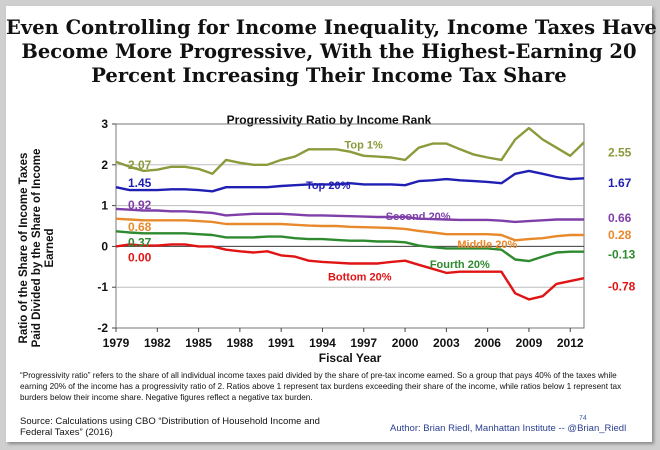  Describe the element at coordinates (487, 245) in the screenshot. I see `series-name-label: Middle 20%` at that location.